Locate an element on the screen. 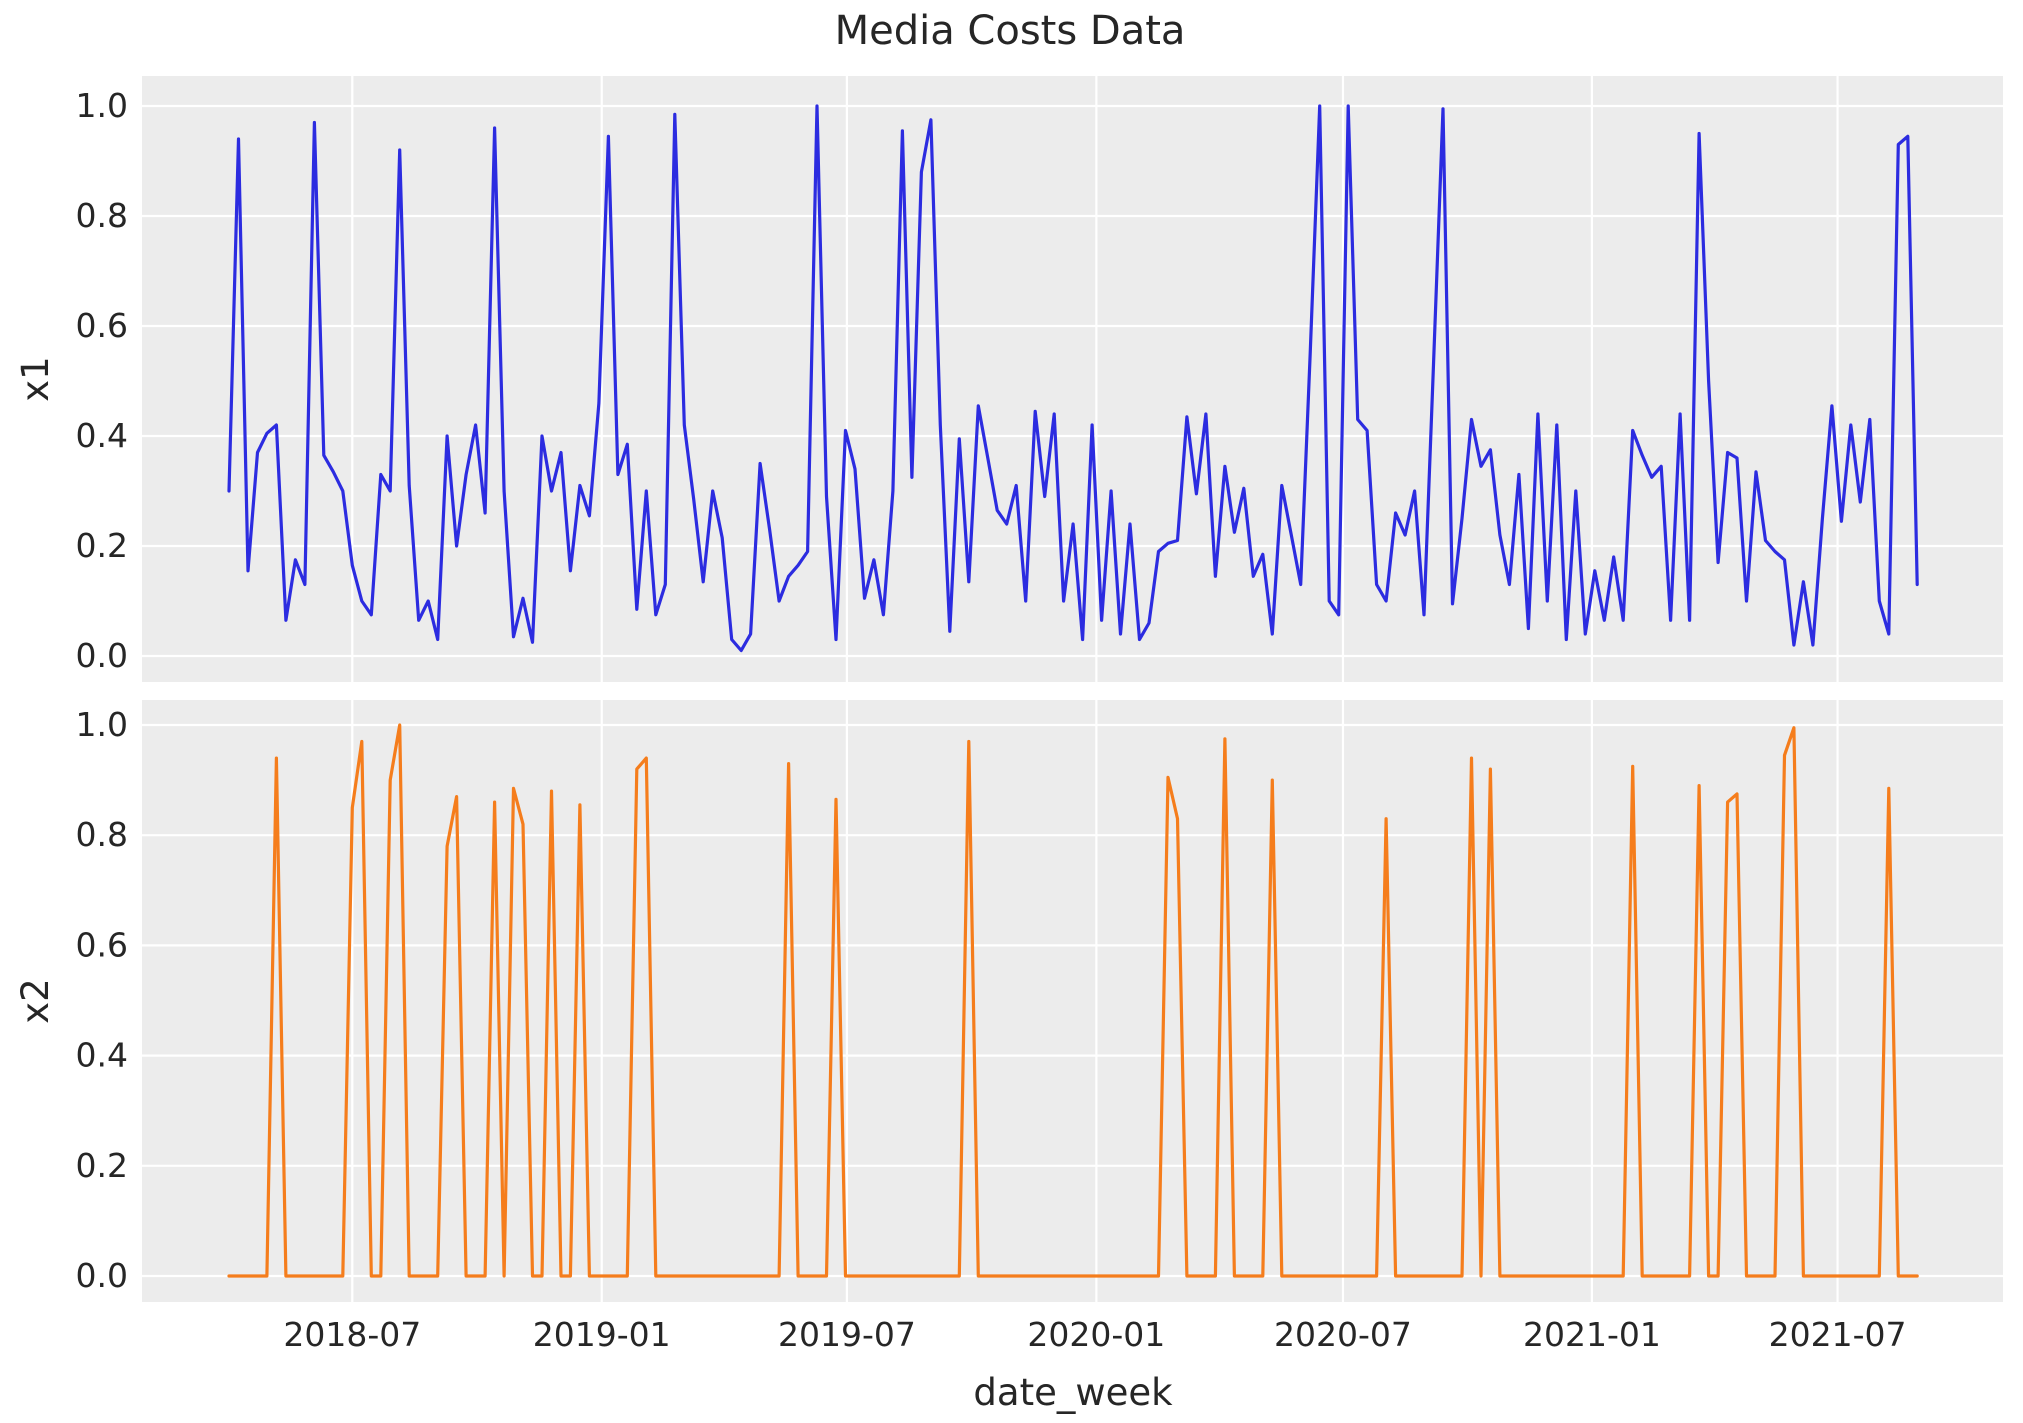 This screenshot has height=1423, width=2023. x-axis-title: date_week is located at coordinates (1073, 1392).